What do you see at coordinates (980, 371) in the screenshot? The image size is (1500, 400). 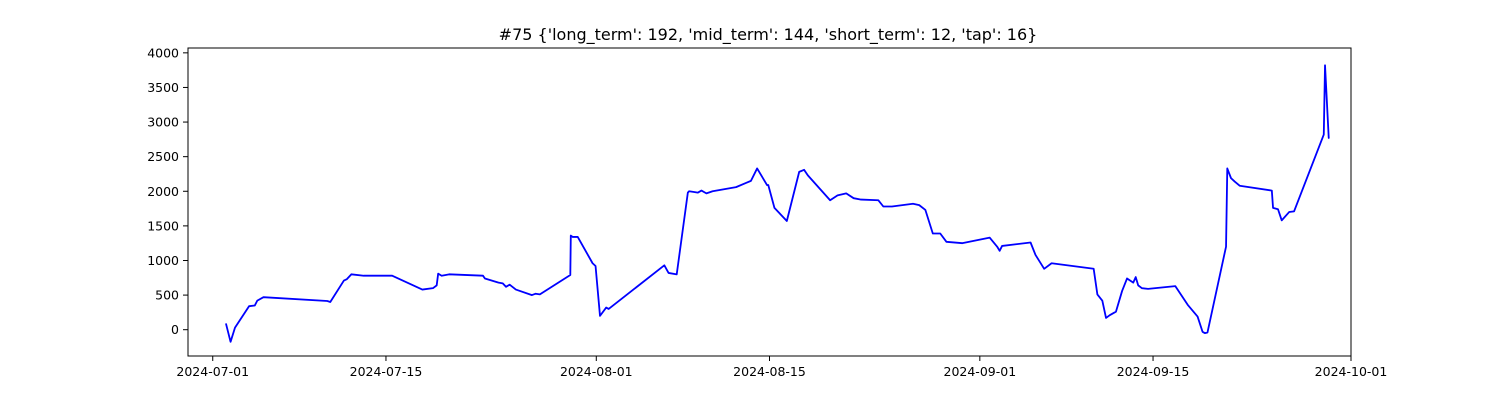 I see `x-tick-label: 2024-09-01` at bounding box center [980, 371].